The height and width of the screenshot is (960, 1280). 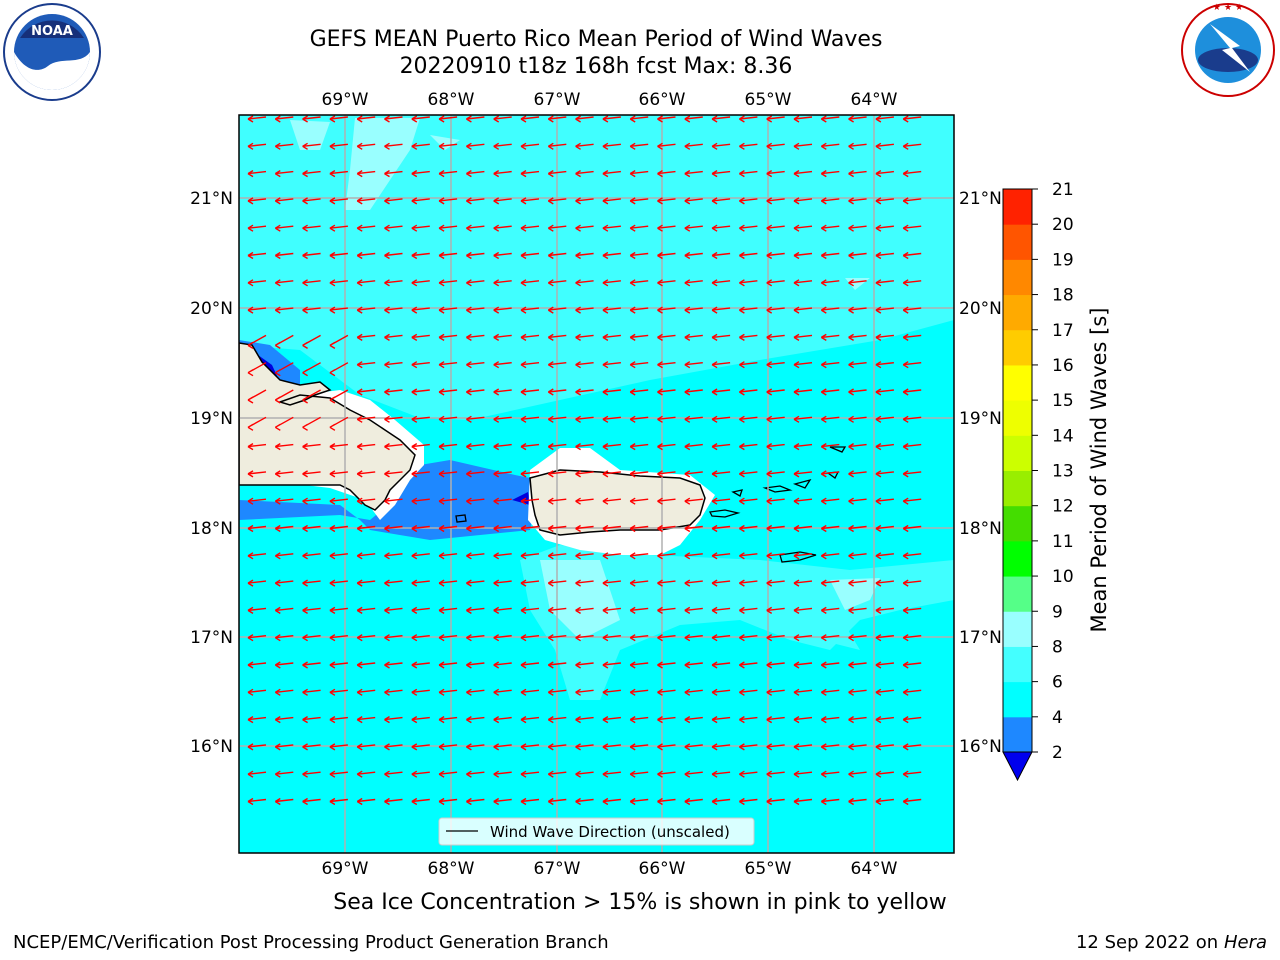 I want to click on colorbar-tick-label: 17, so click(x=1063, y=331).